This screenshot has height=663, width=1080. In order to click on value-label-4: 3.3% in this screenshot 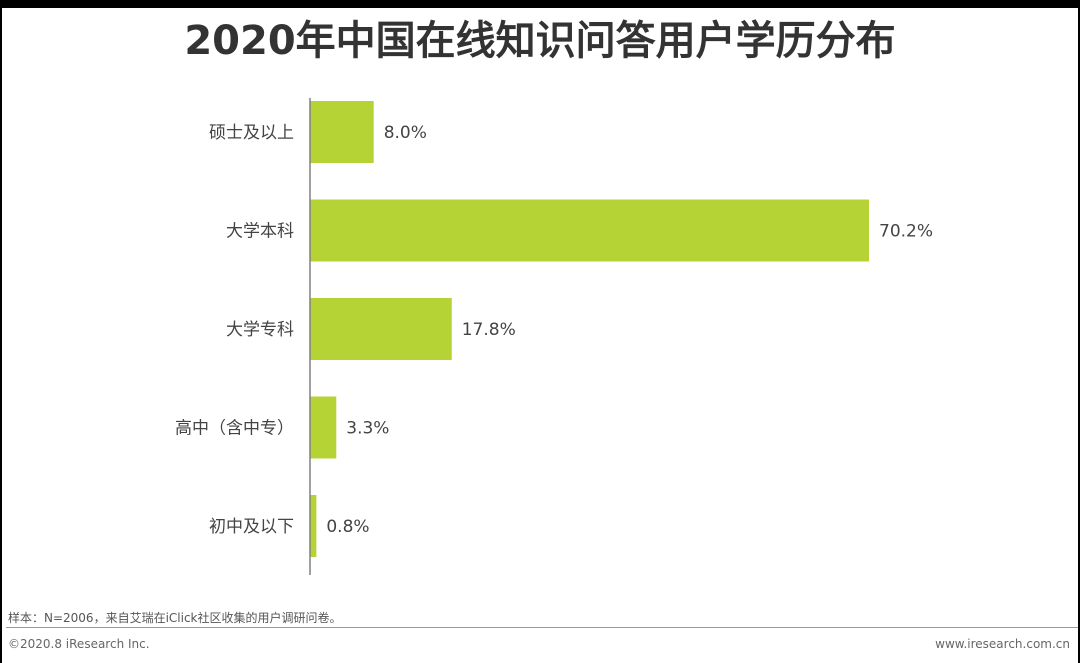, I will do `click(367, 429)`.